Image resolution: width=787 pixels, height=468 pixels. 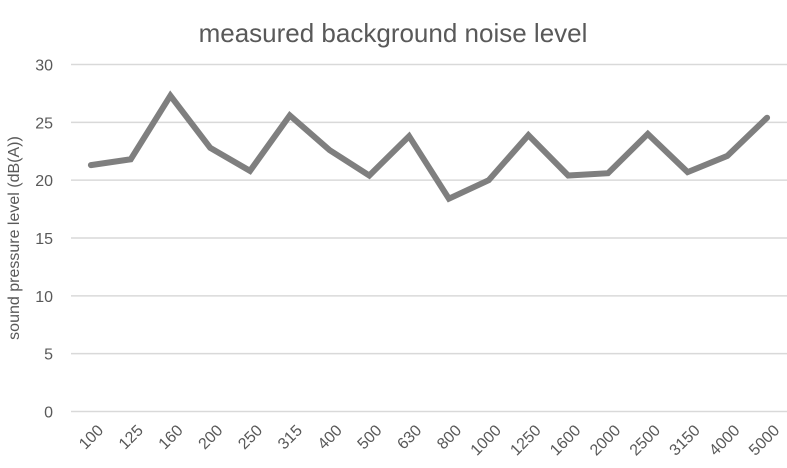 What do you see at coordinates (171, 437) in the screenshot?
I see `x-tick-label: 160` at bounding box center [171, 437].